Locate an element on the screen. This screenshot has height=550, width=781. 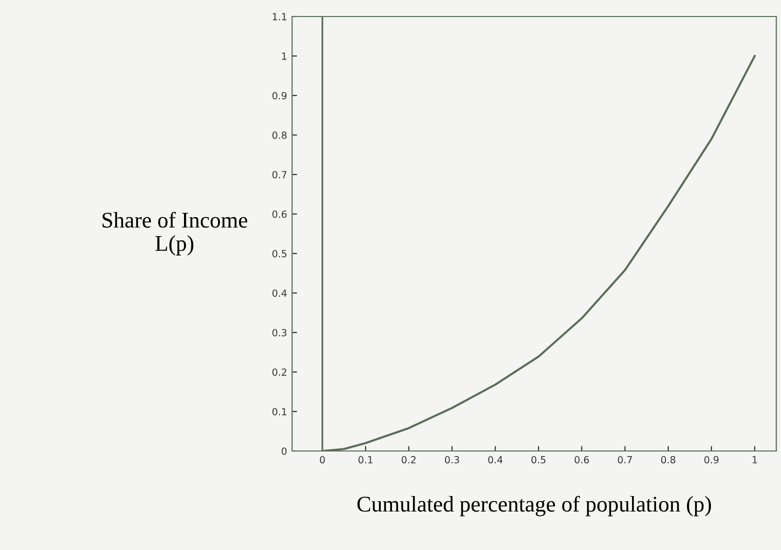
x-tick-label: 0 is located at coordinates (322, 460).